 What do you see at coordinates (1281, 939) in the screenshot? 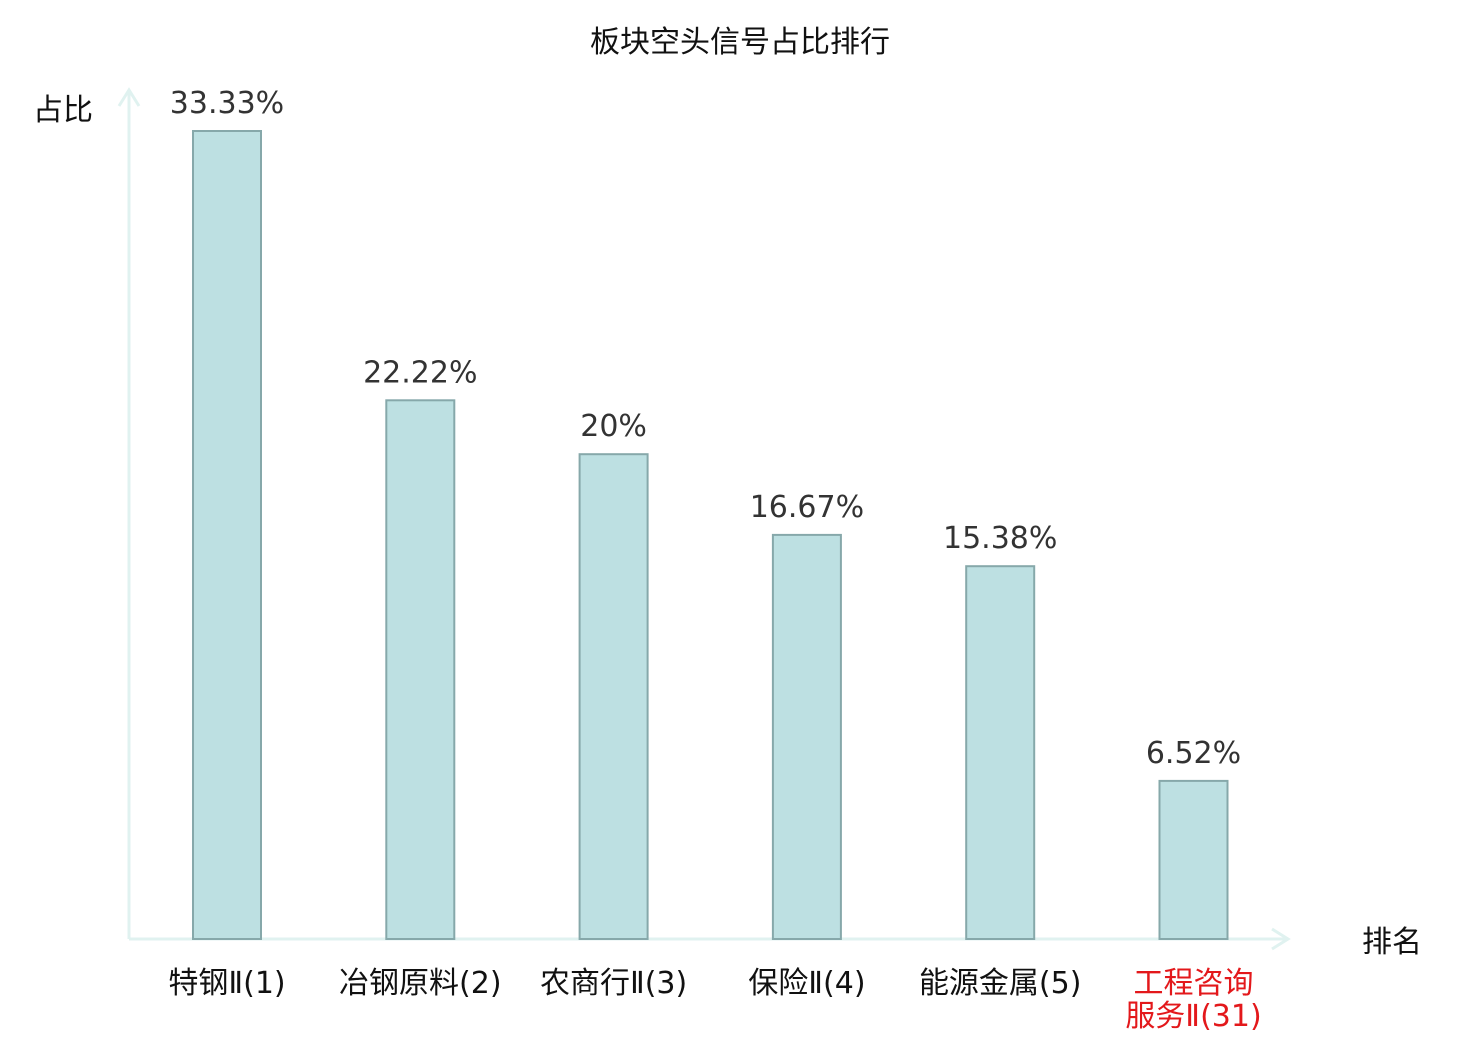
I see `x-axis-arrow` at bounding box center [1281, 939].